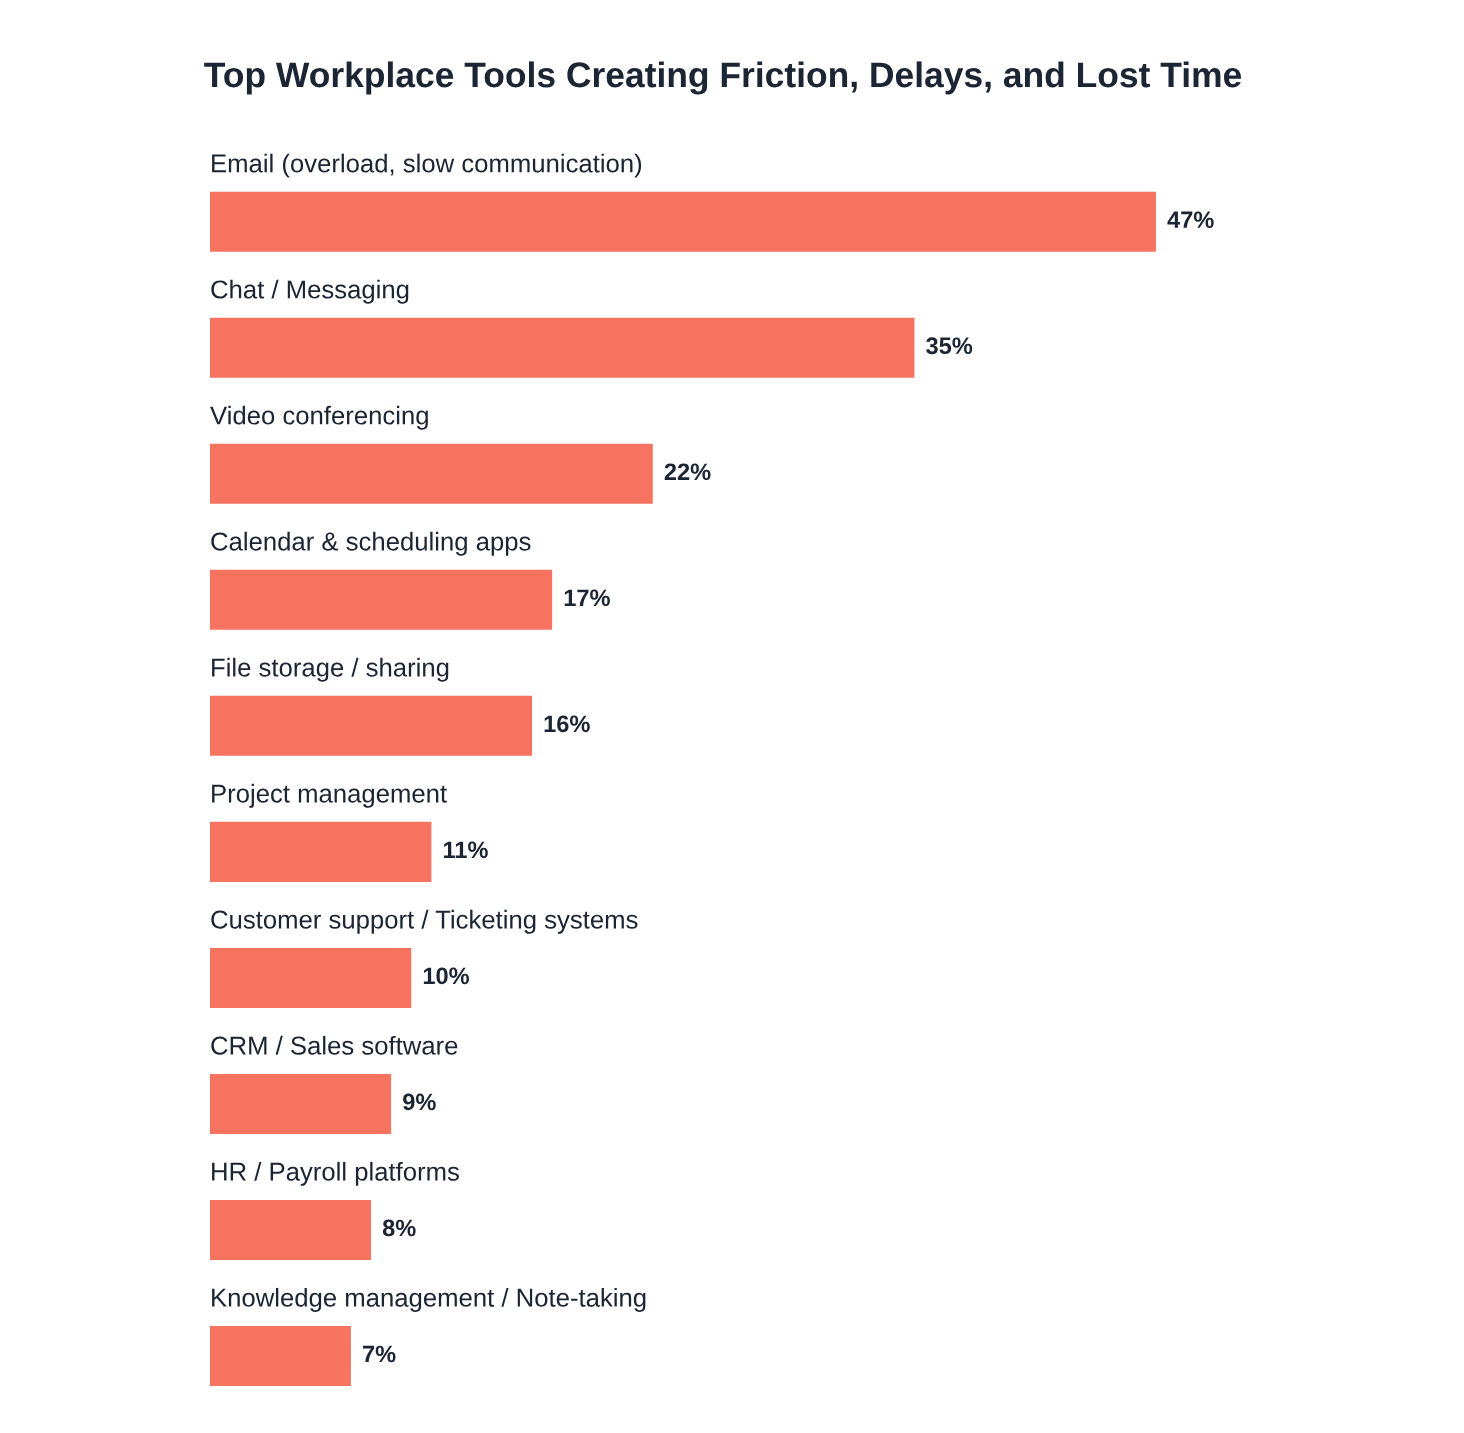 The image size is (1464, 1433). What do you see at coordinates (427, 165) in the screenshot?
I see `y-tick-label: Email (overload, slow communication)` at bounding box center [427, 165].